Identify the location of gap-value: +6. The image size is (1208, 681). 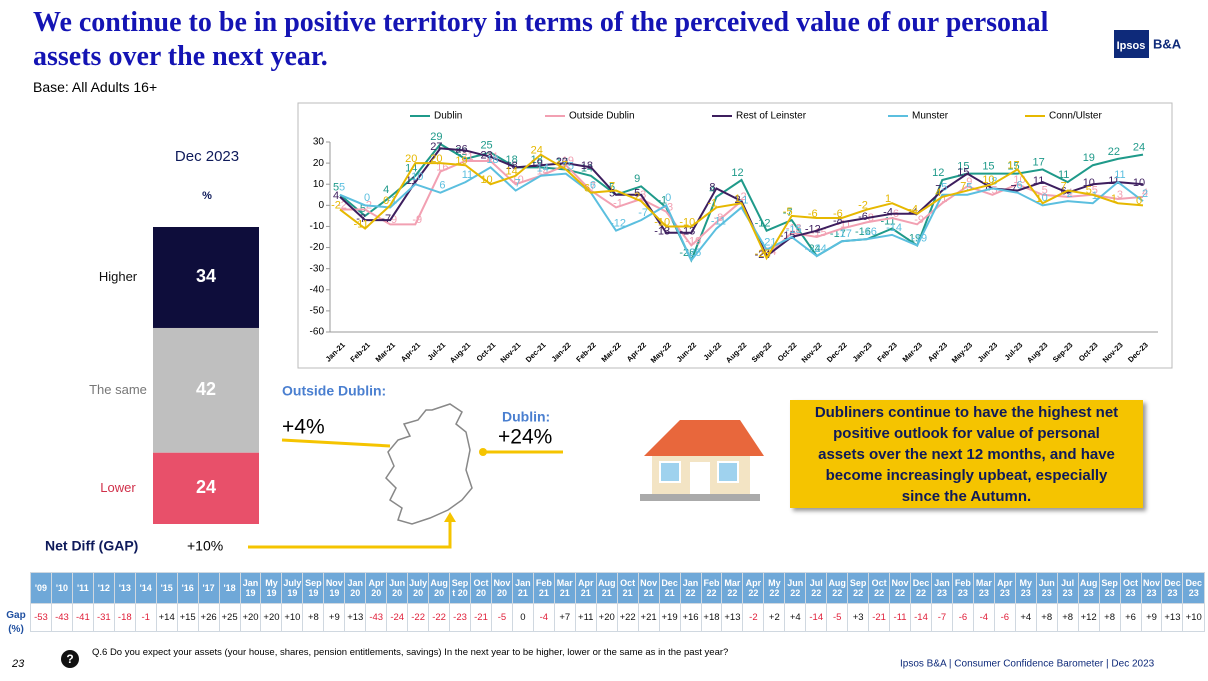
(1130, 617).